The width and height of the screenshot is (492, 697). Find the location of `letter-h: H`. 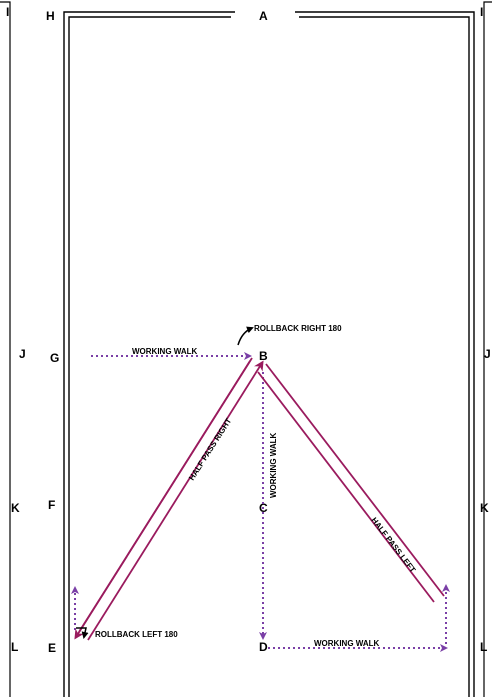

letter-h: H is located at coordinates (50, 16).